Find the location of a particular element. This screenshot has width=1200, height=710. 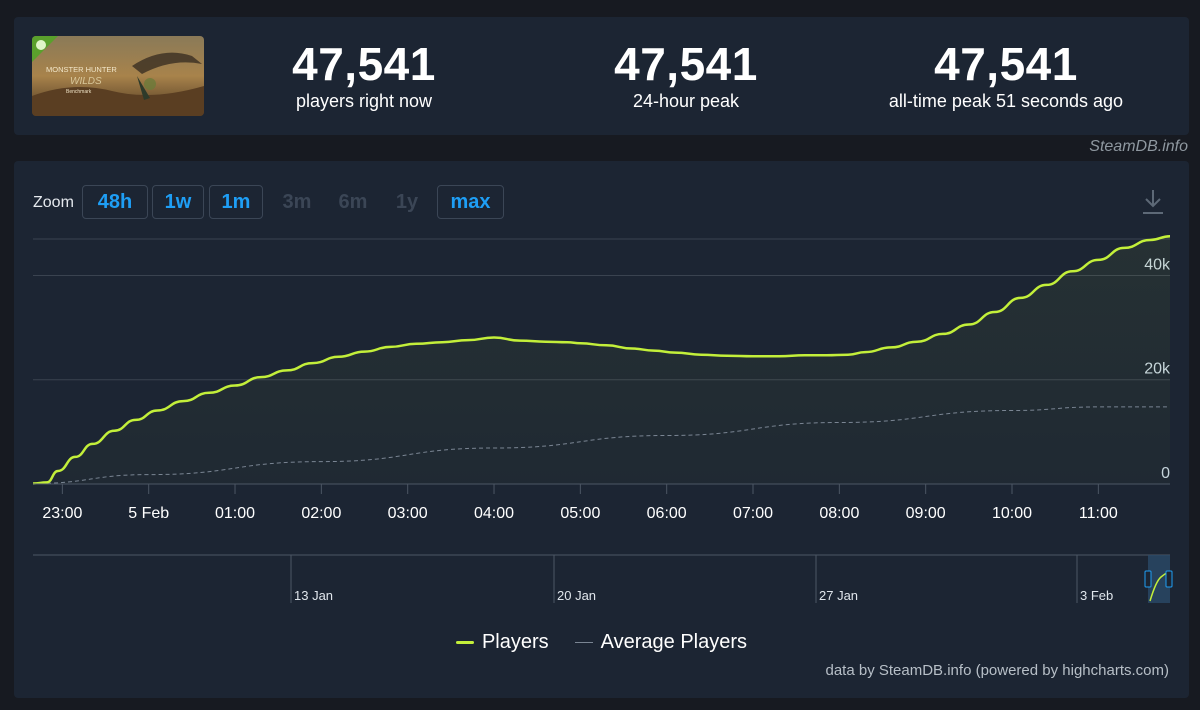

thumb-title-line3: Benchmark is located at coordinates (79, 92).